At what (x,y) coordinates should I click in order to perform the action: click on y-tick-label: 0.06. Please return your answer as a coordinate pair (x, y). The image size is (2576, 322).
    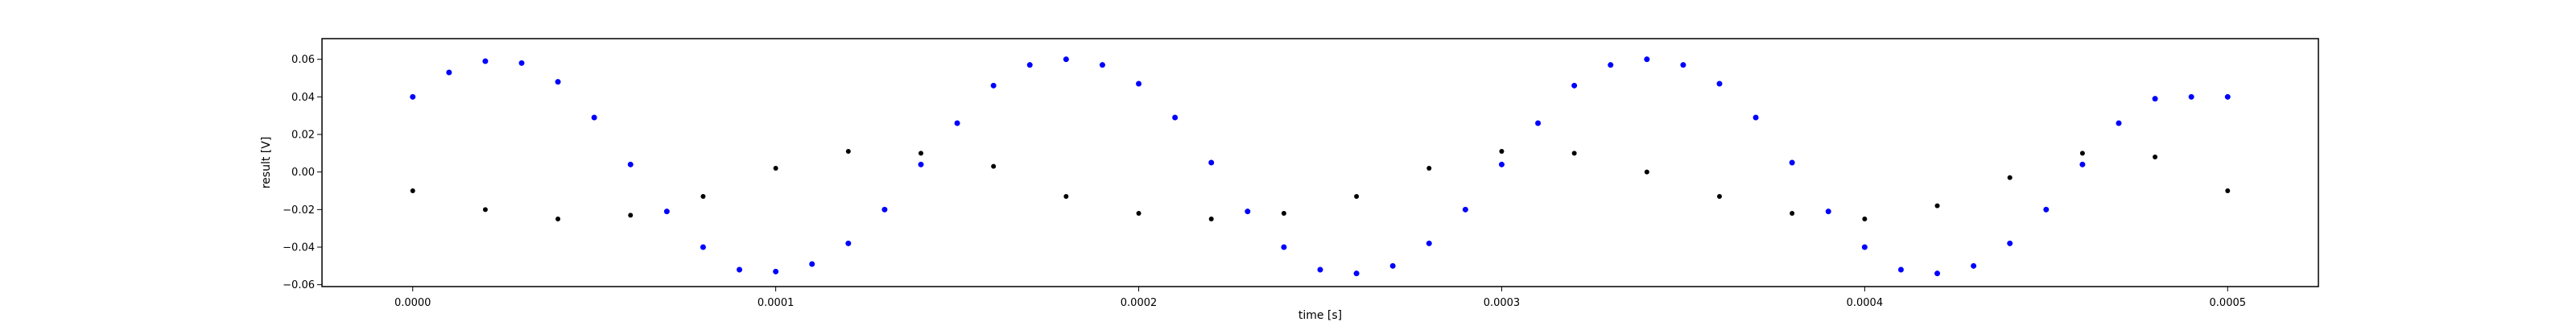
    Looking at the image, I should click on (303, 60).